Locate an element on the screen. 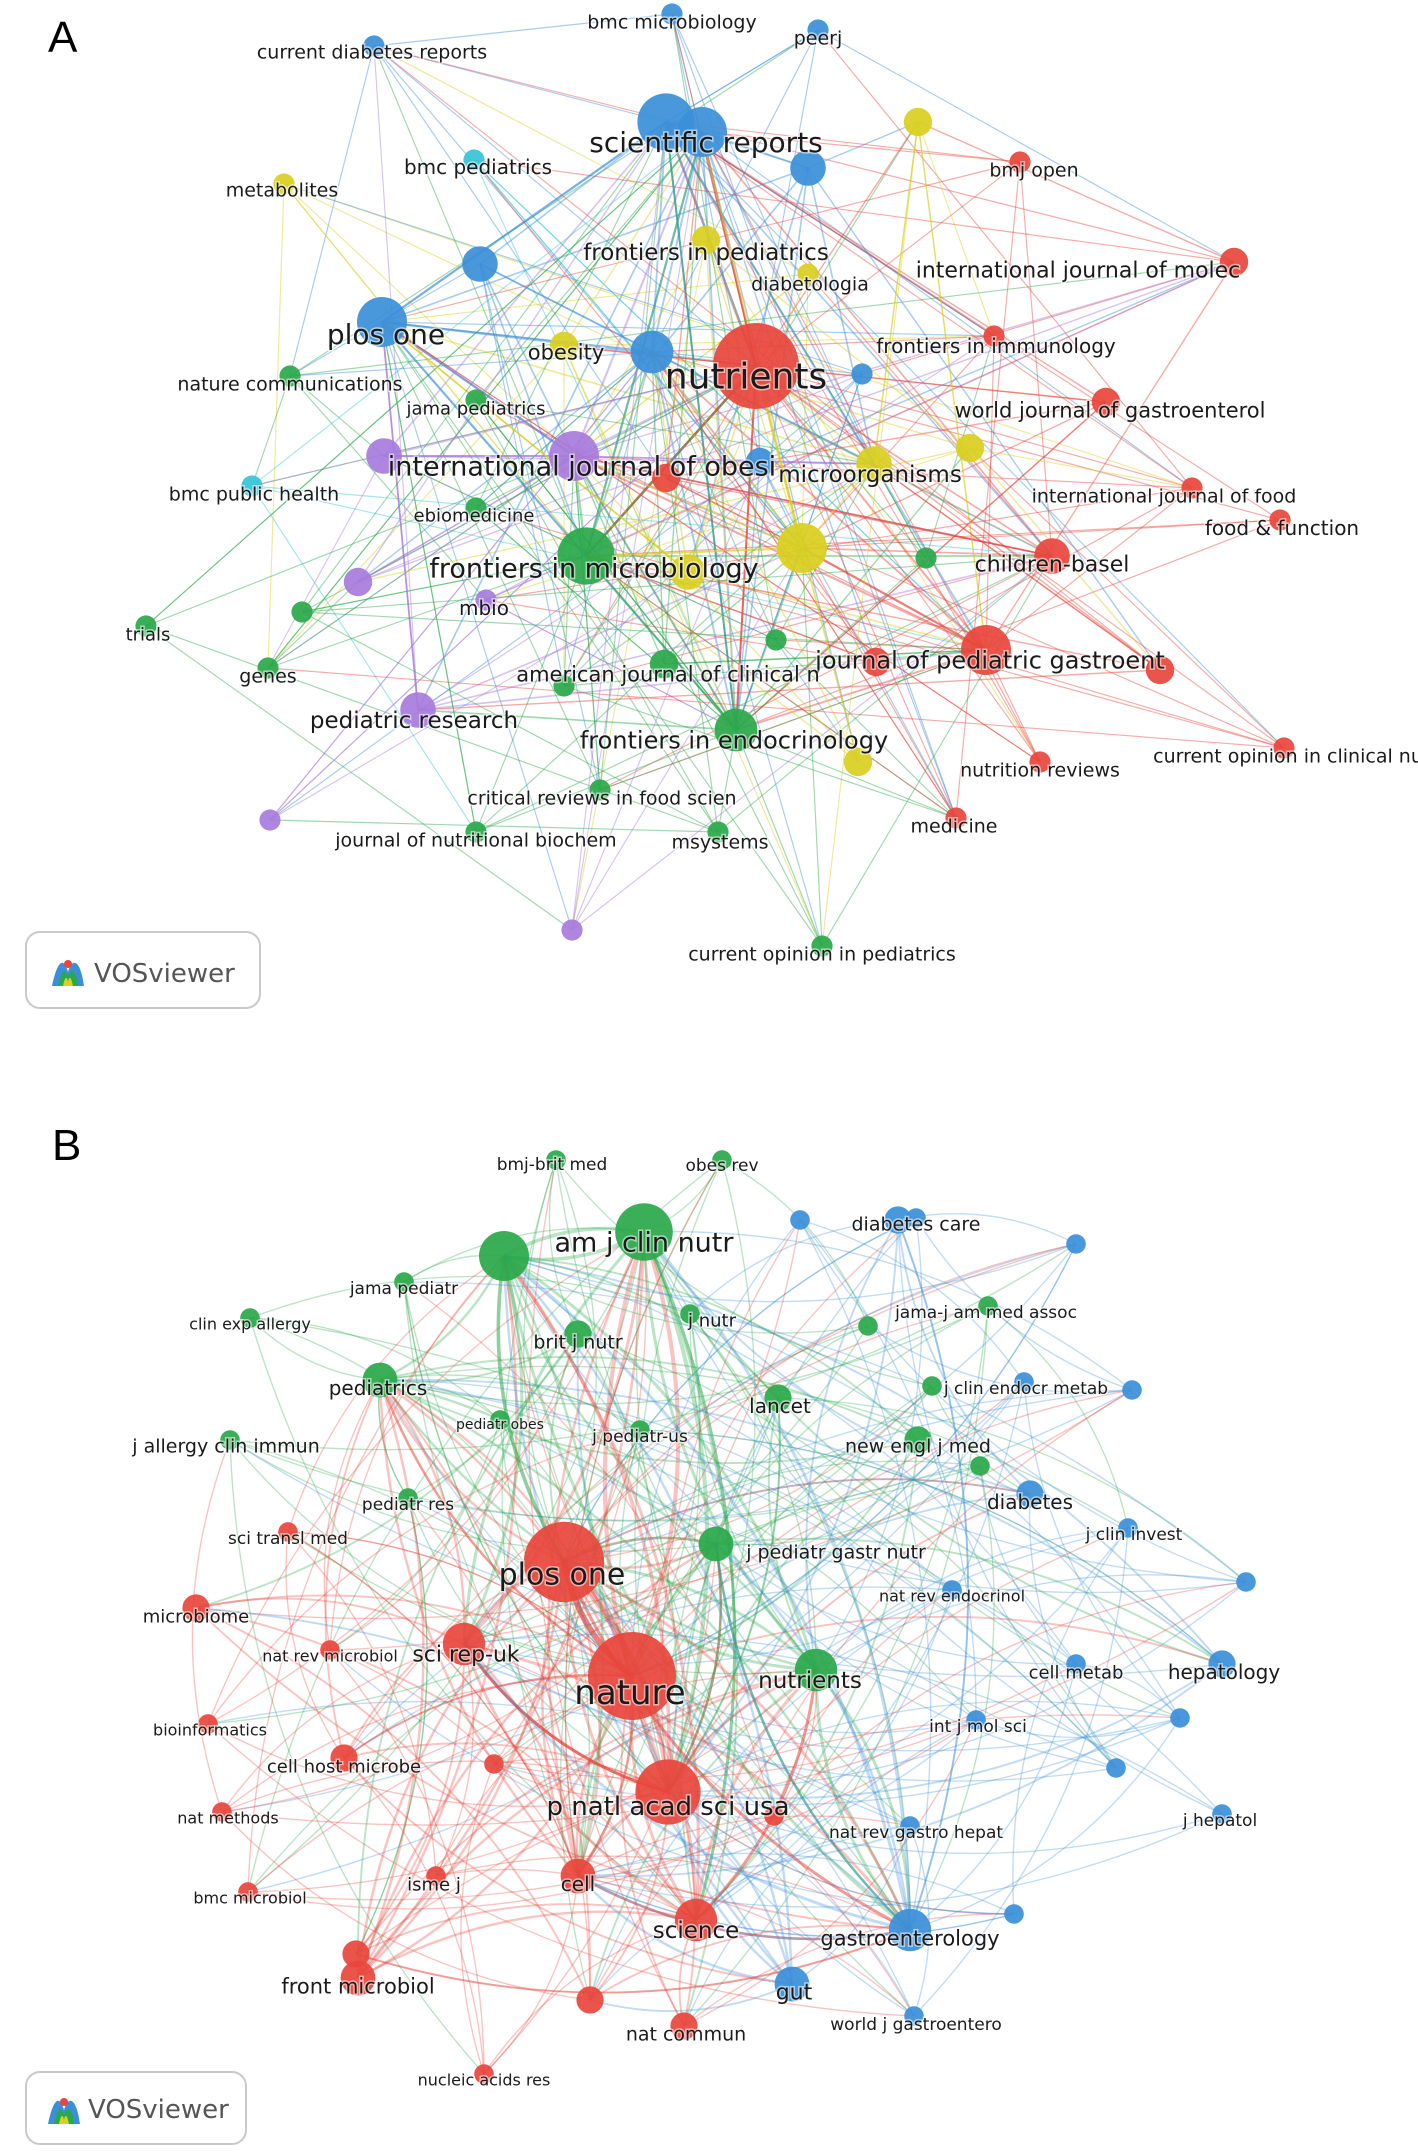  node-frontiers-in-immunology is located at coordinates (994, 336).